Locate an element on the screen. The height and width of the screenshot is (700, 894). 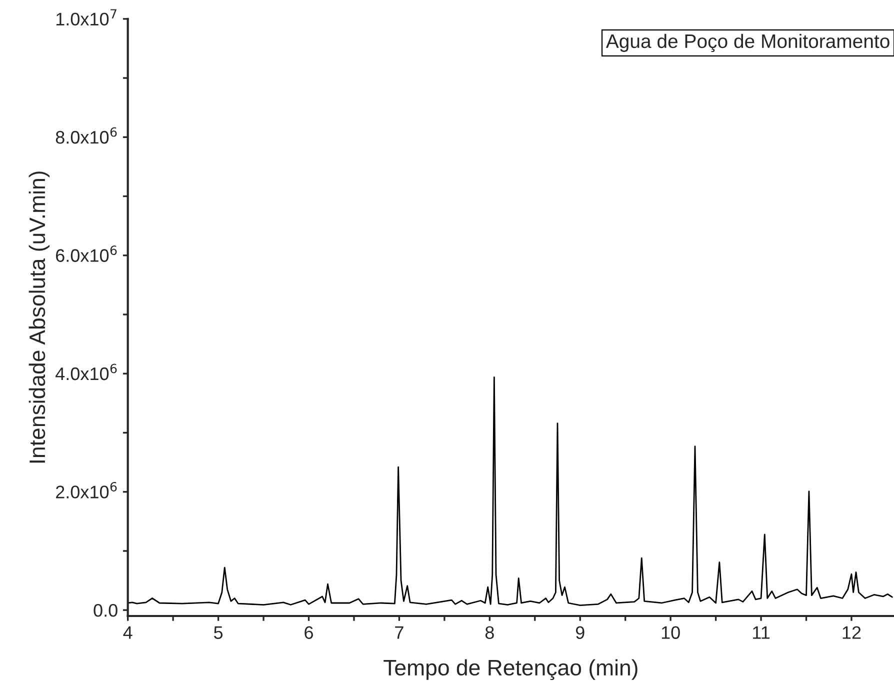
x-tick-label: 10 is located at coordinates (671, 632).